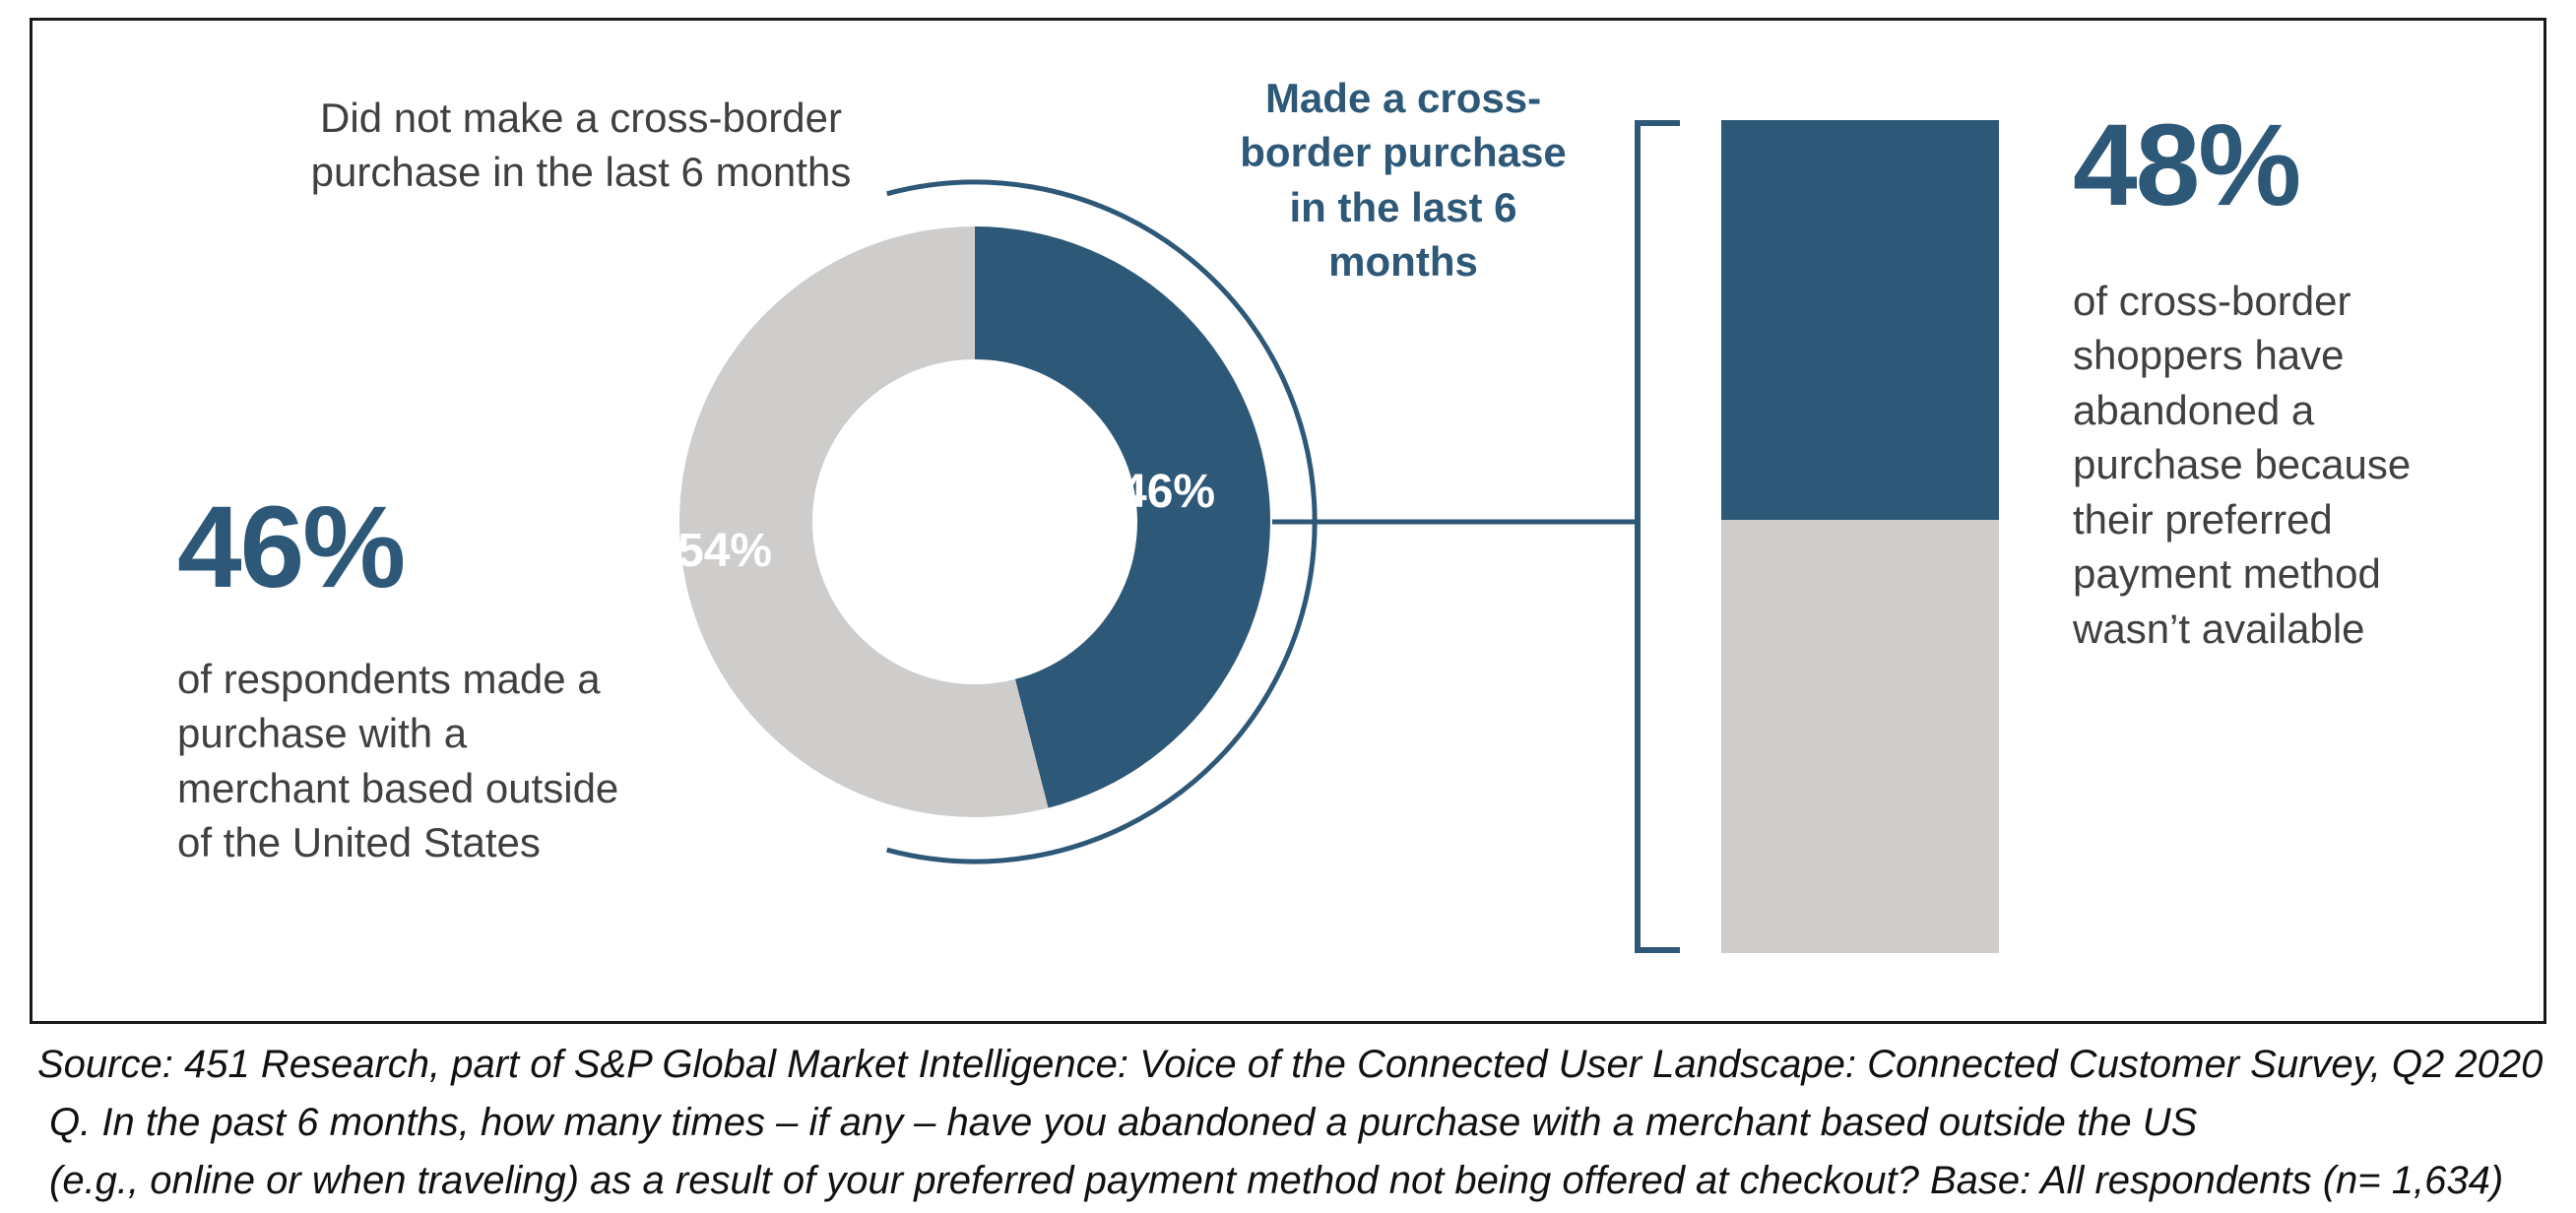 The image size is (2576, 1213). I want to click on stacked-bar, so click(1860, 536).